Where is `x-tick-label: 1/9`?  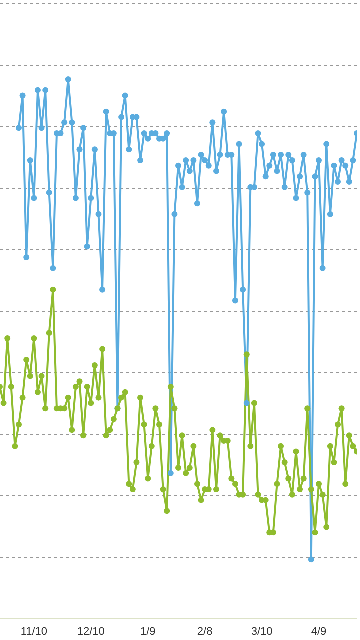
x-tick-label: 1/9 is located at coordinates (148, 632).